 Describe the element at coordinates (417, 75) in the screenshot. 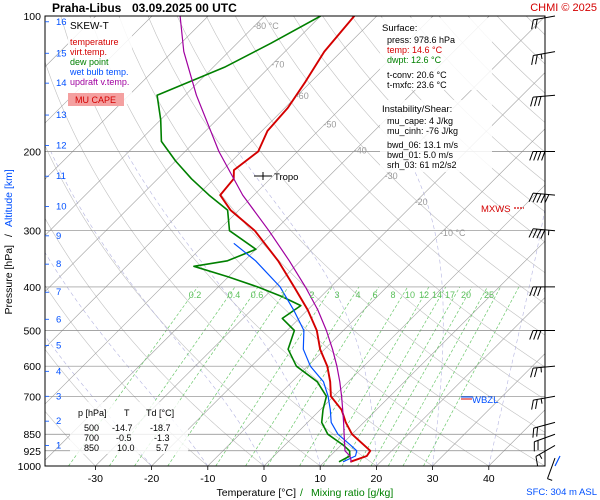

I see `surface-tconv: t-conv: 20.6 °C` at that location.